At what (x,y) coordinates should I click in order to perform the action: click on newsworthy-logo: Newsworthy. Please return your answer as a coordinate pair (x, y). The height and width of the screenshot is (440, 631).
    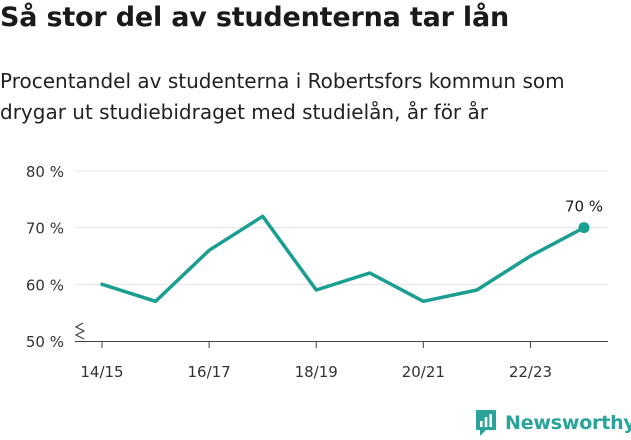
    Looking at the image, I should click on (552, 423).